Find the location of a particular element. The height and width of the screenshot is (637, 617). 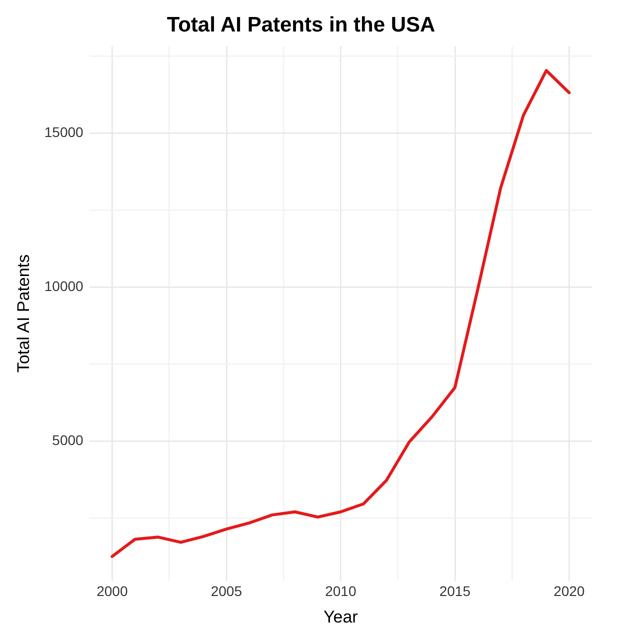

y-axis-title: Total AI Patents is located at coordinates (23, 313).